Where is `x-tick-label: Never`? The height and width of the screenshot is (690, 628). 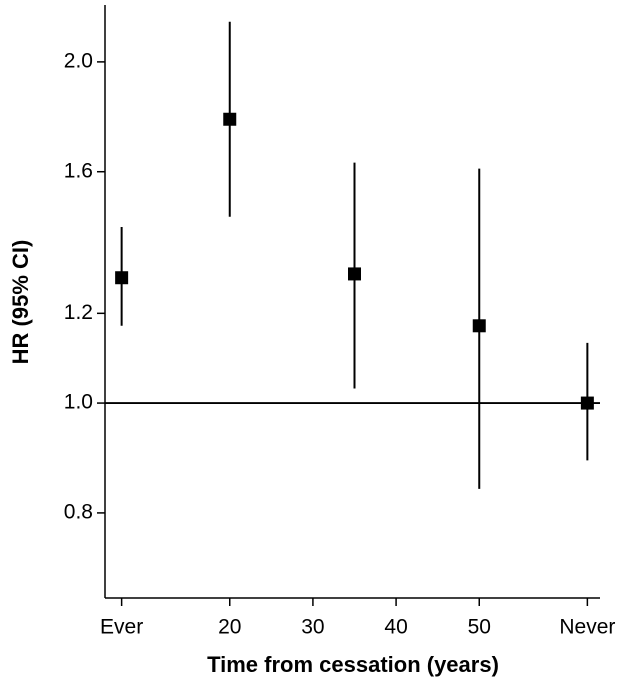 x-tick-label: Never is located at coordinates (587, 627).